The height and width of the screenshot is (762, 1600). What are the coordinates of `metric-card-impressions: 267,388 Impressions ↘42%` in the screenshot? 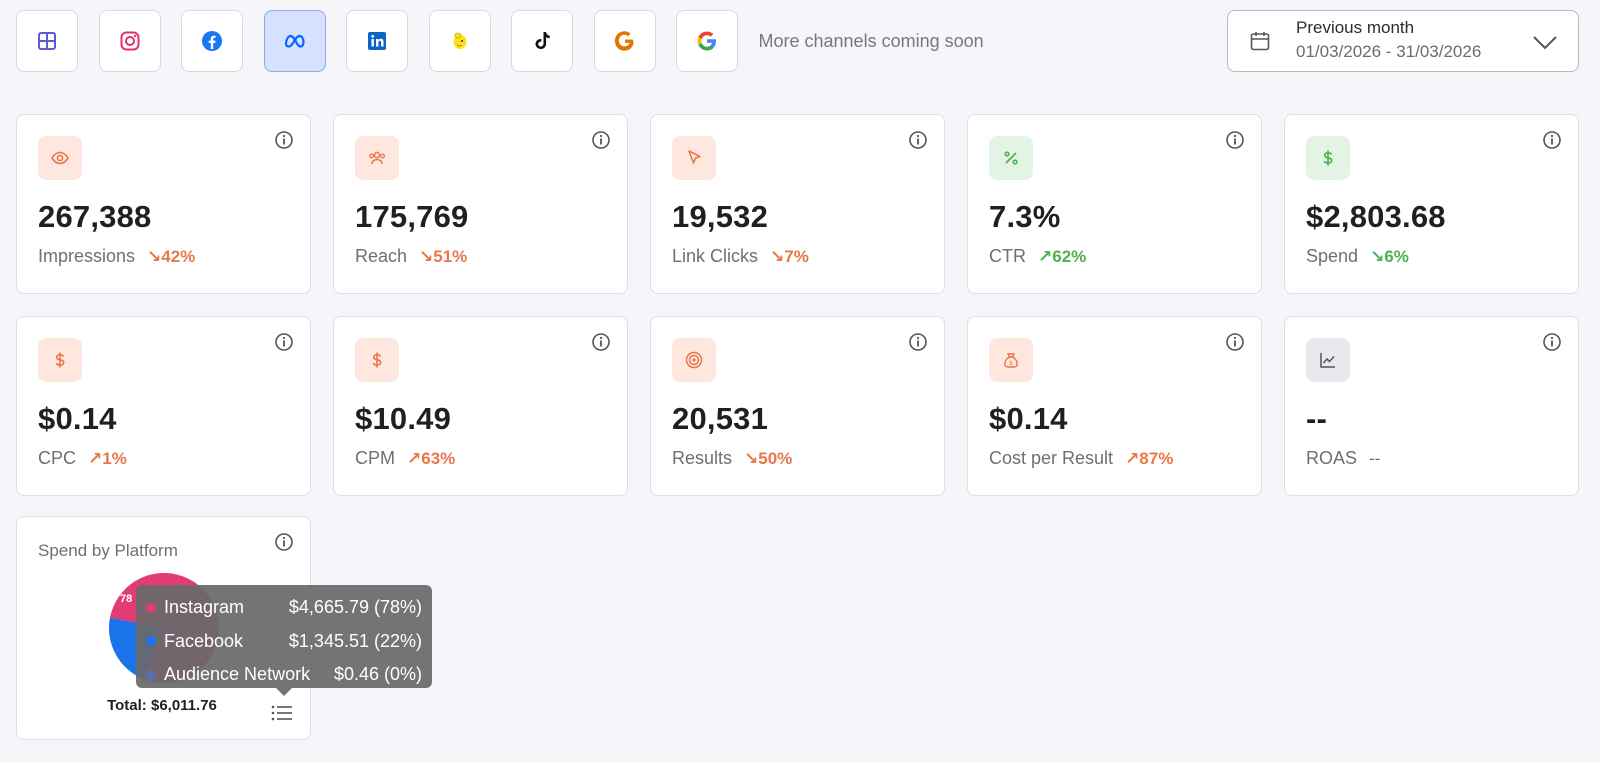 It's located at (163, 204).